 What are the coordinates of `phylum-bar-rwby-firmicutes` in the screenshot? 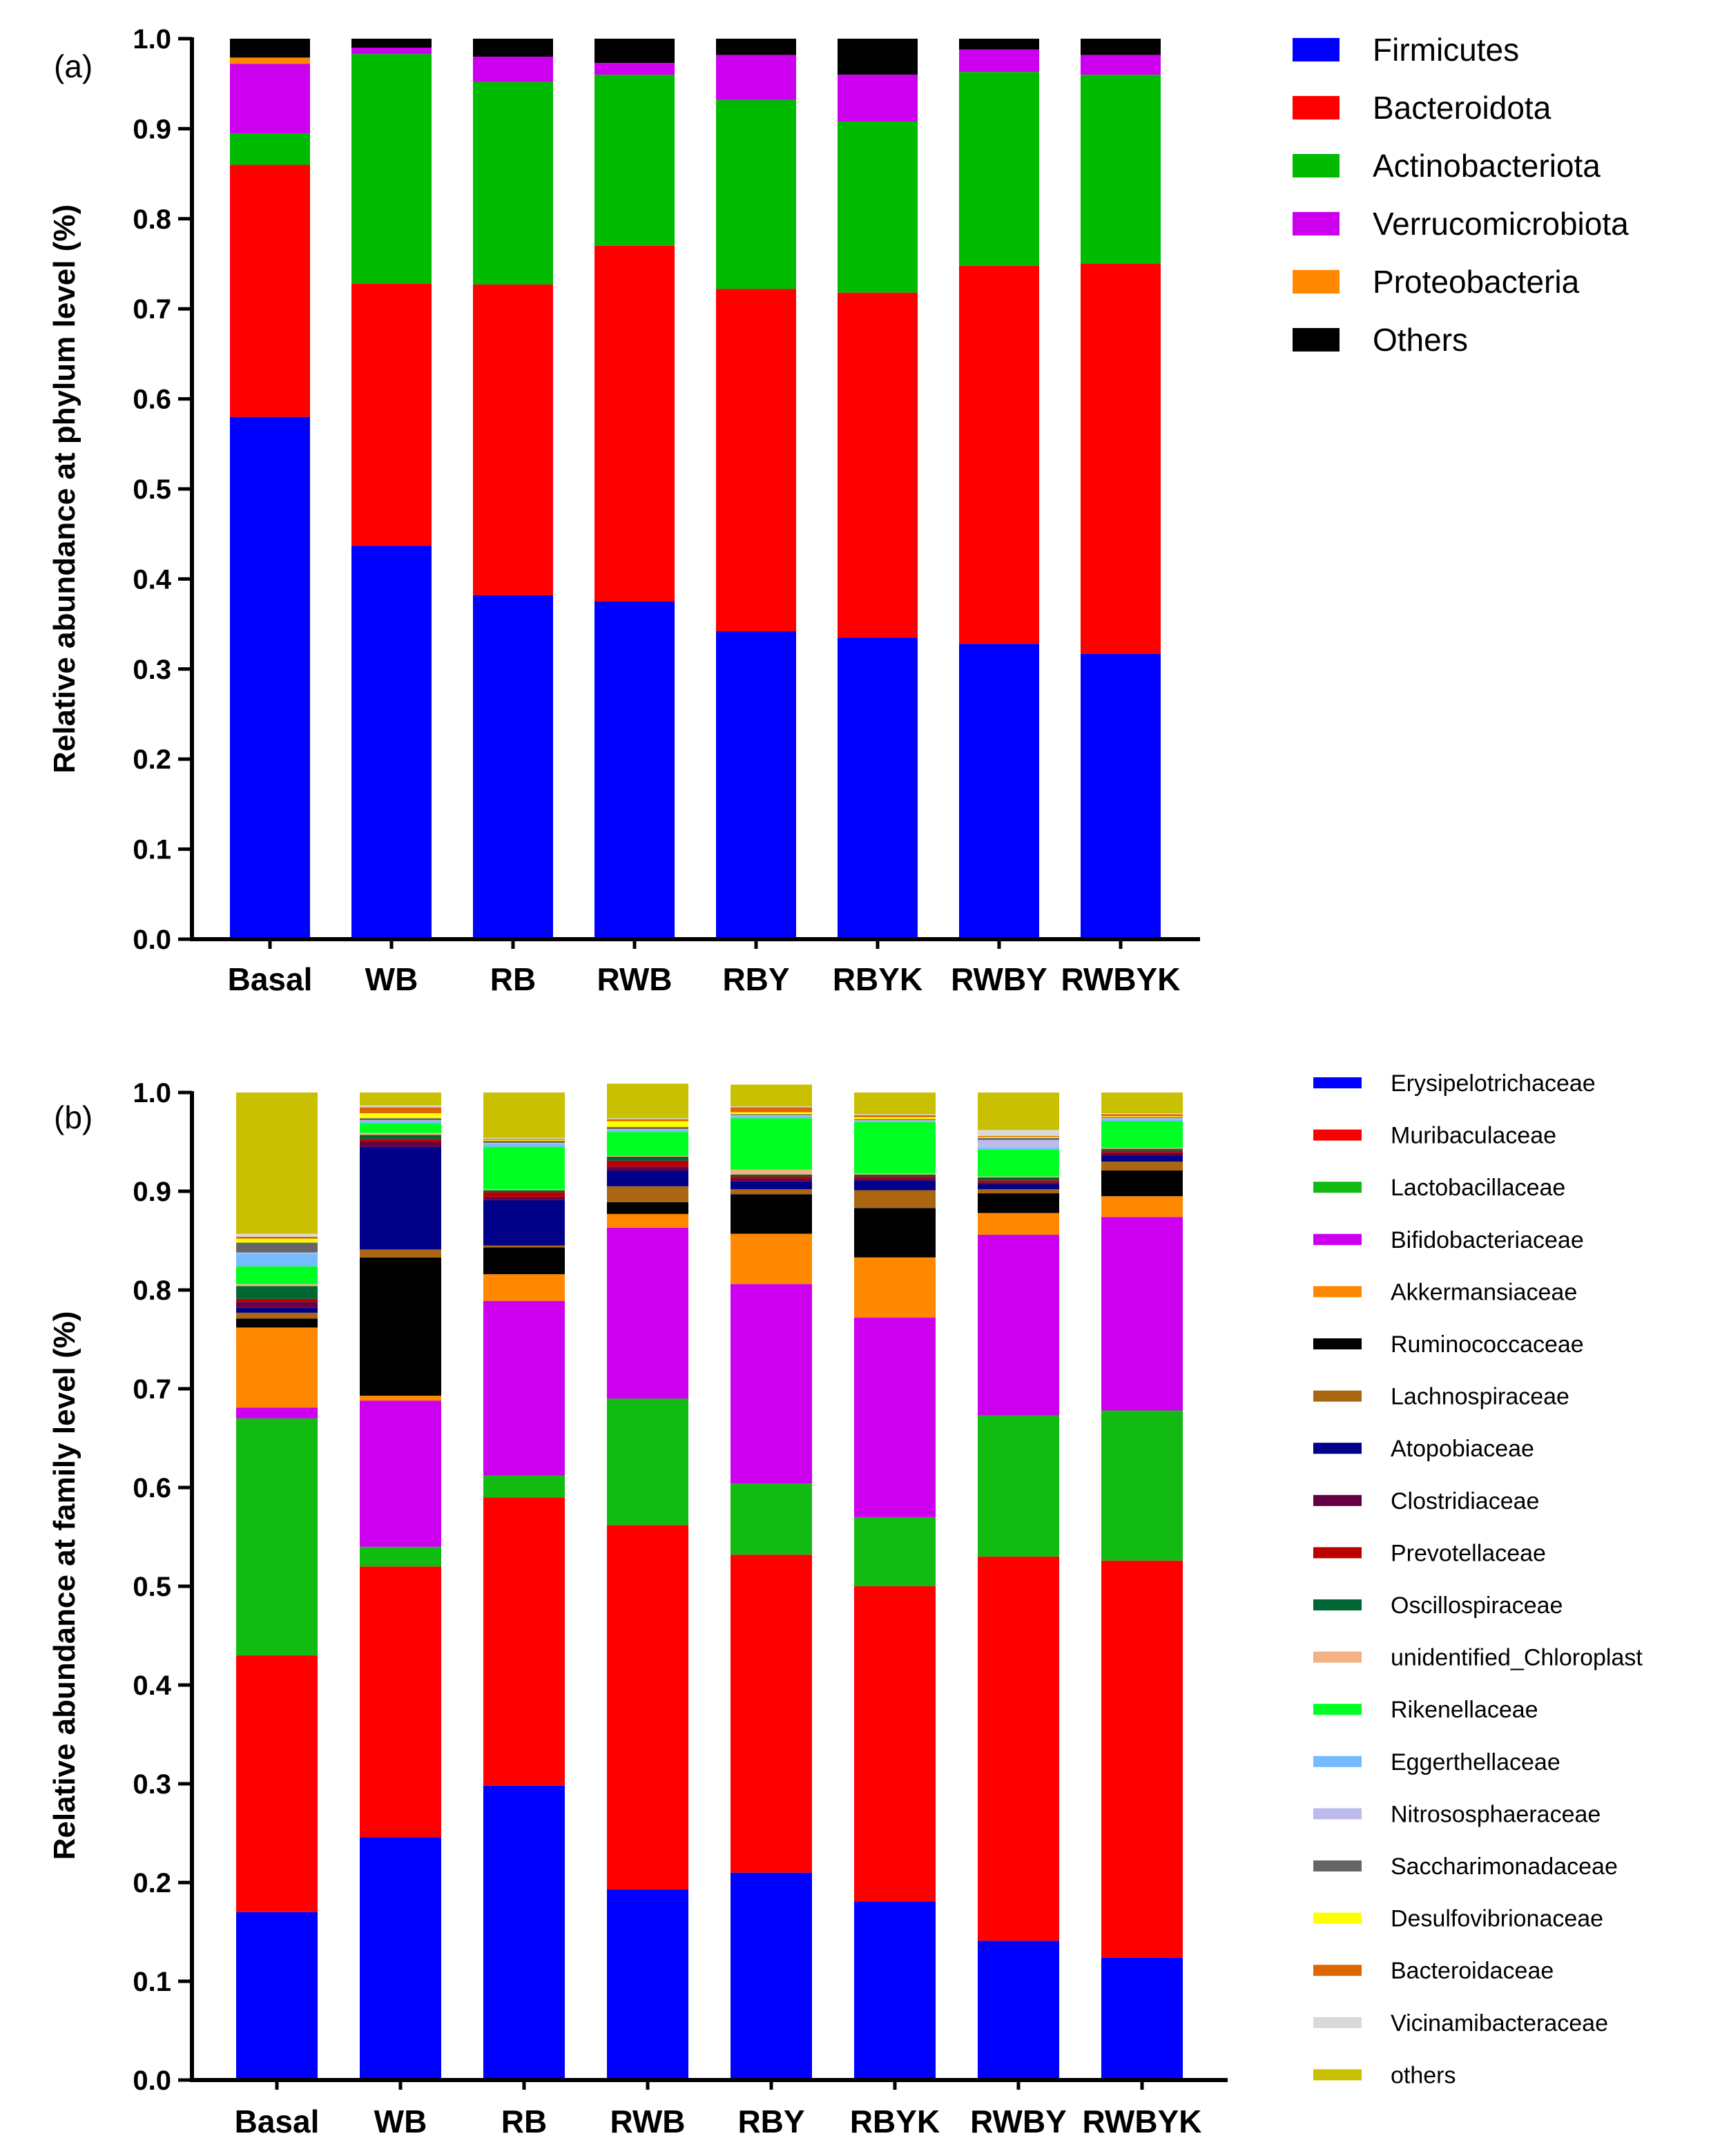 It's located at (999, 791).